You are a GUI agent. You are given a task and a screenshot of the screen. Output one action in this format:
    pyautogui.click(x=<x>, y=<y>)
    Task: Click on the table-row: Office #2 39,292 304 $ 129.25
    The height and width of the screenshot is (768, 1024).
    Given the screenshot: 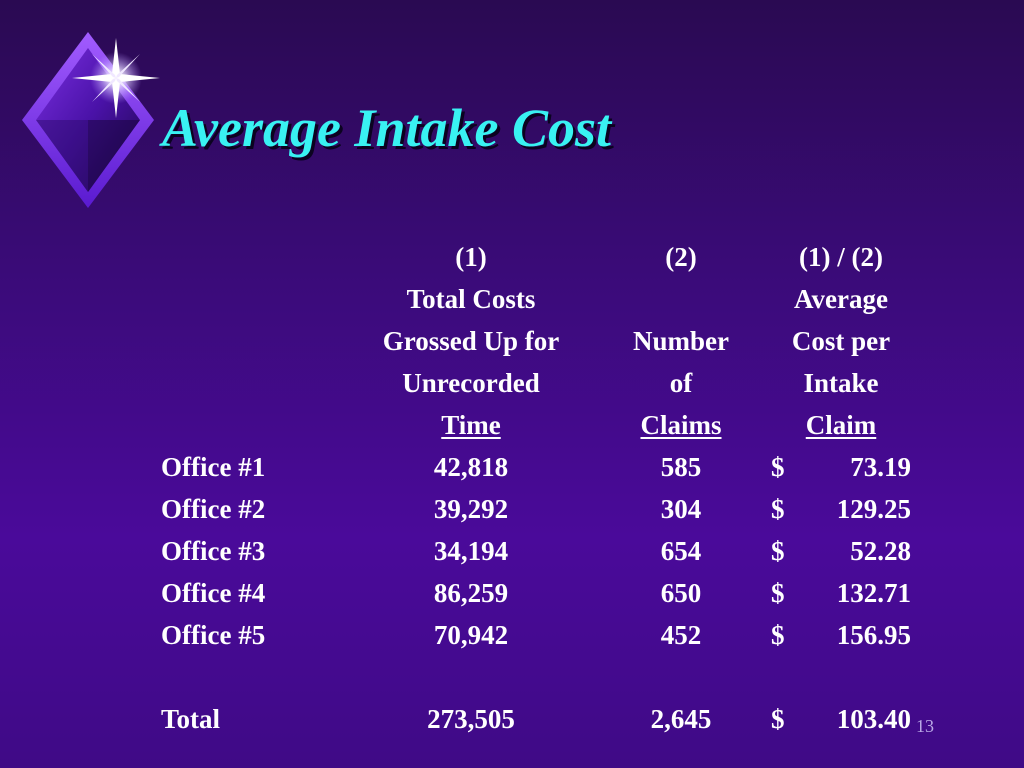 What is the action you would take?
    pyautogui.click(x=530, y=509)
    